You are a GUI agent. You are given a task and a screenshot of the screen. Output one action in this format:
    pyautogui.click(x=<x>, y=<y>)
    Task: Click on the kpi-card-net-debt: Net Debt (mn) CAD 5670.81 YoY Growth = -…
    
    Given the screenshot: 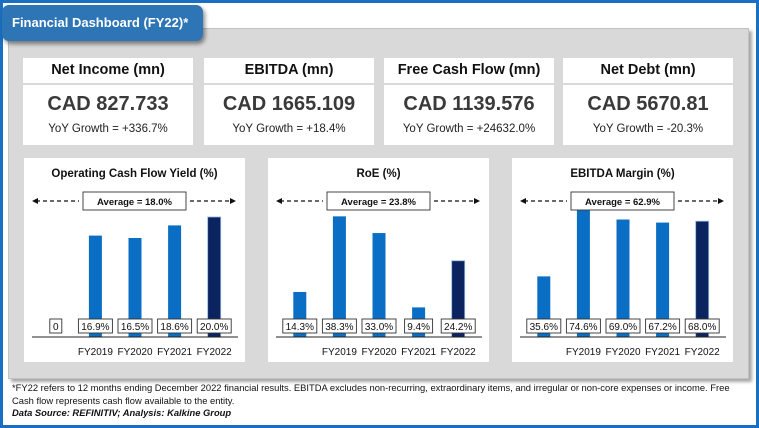 What is the action you would take?
    pyautogui.click(x=648, y=101)
    